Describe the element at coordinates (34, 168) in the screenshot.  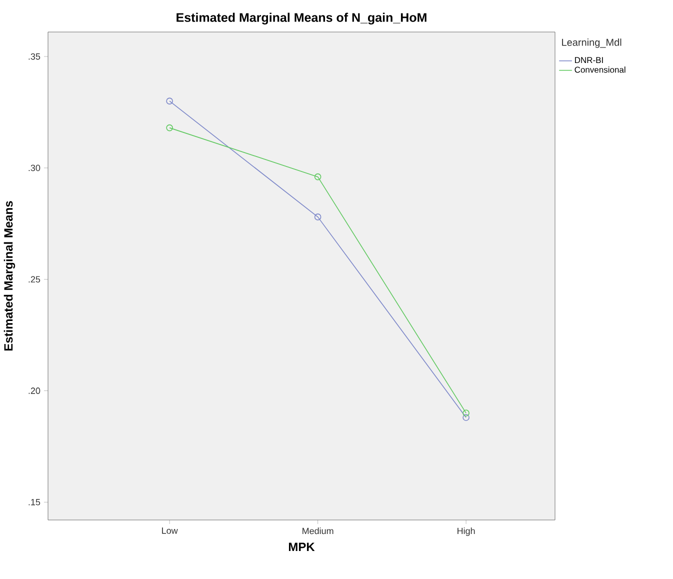
I see `y-tick-label: .30` at that location.